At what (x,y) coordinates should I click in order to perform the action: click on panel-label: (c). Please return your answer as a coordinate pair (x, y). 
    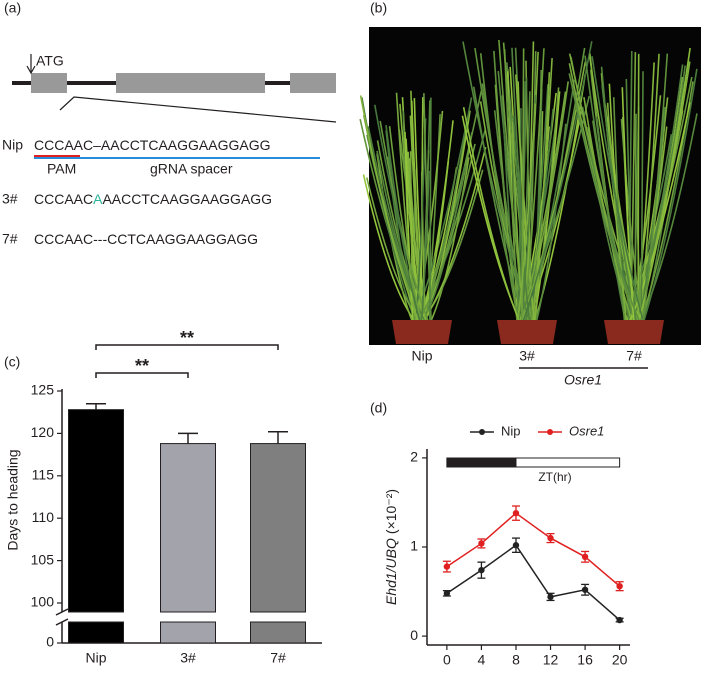
    Looking at the image, I should click on (12, 362).